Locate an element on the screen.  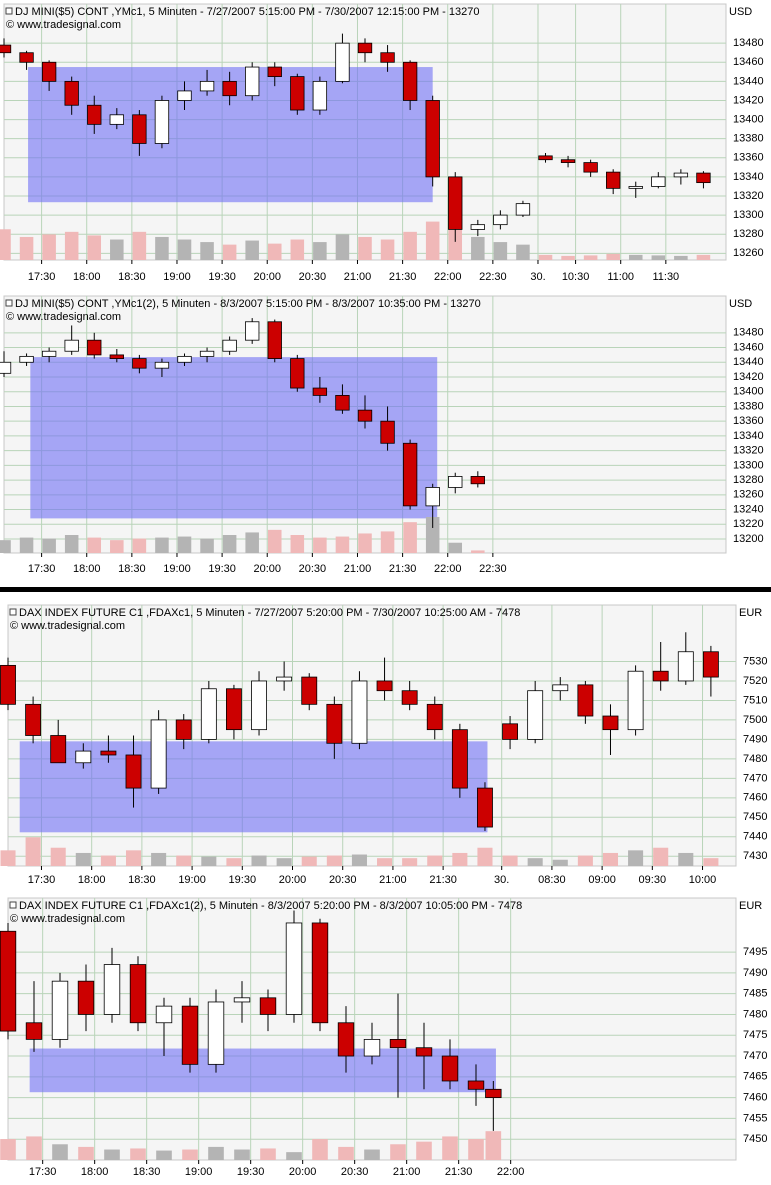
y-tick-label: 13200 is located at coordinates (748, 539).